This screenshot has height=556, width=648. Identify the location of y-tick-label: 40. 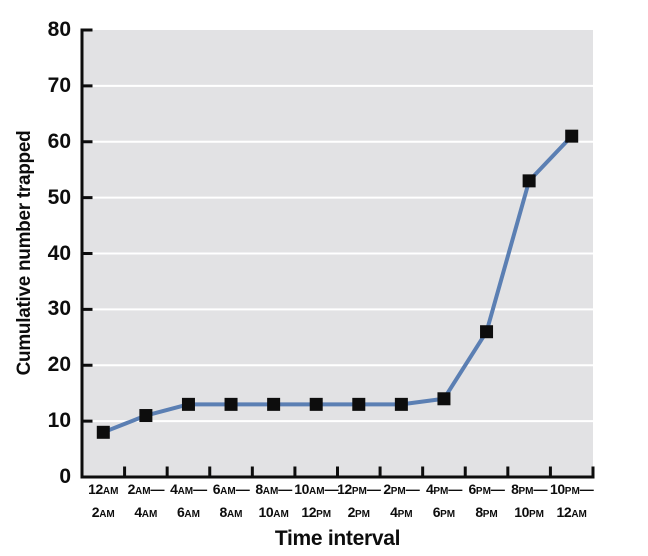
(59, 253).